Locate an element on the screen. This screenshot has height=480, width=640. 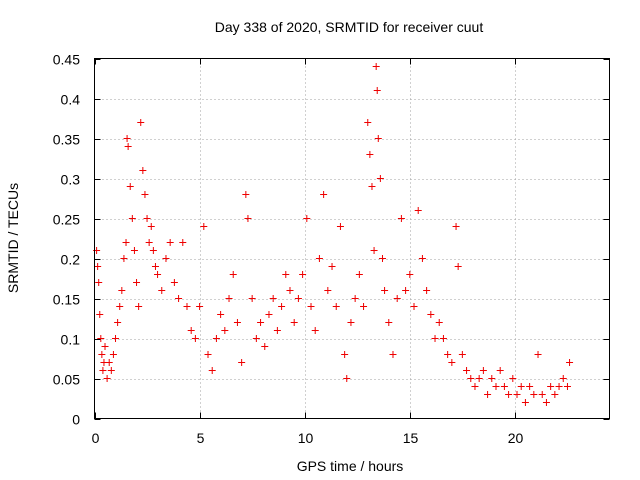
x-tick-label: 20 is located at coordinates (516, 438).